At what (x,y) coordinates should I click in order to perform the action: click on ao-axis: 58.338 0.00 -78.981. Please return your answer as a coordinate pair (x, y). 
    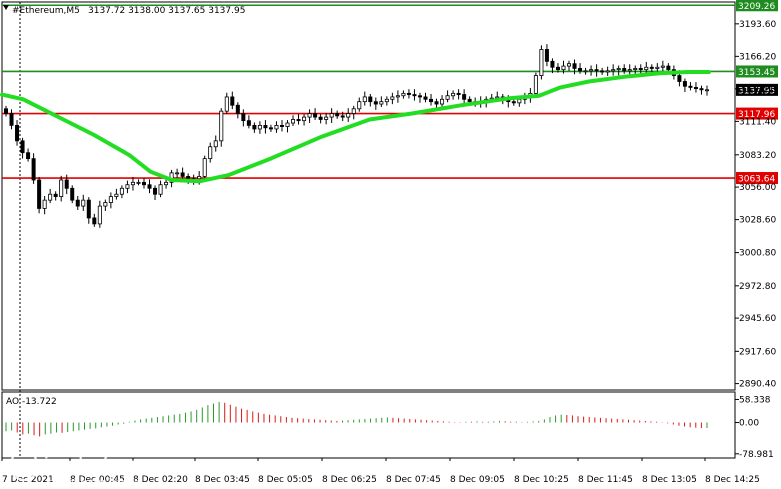
    Looking at the image, I should click on (754, 427).